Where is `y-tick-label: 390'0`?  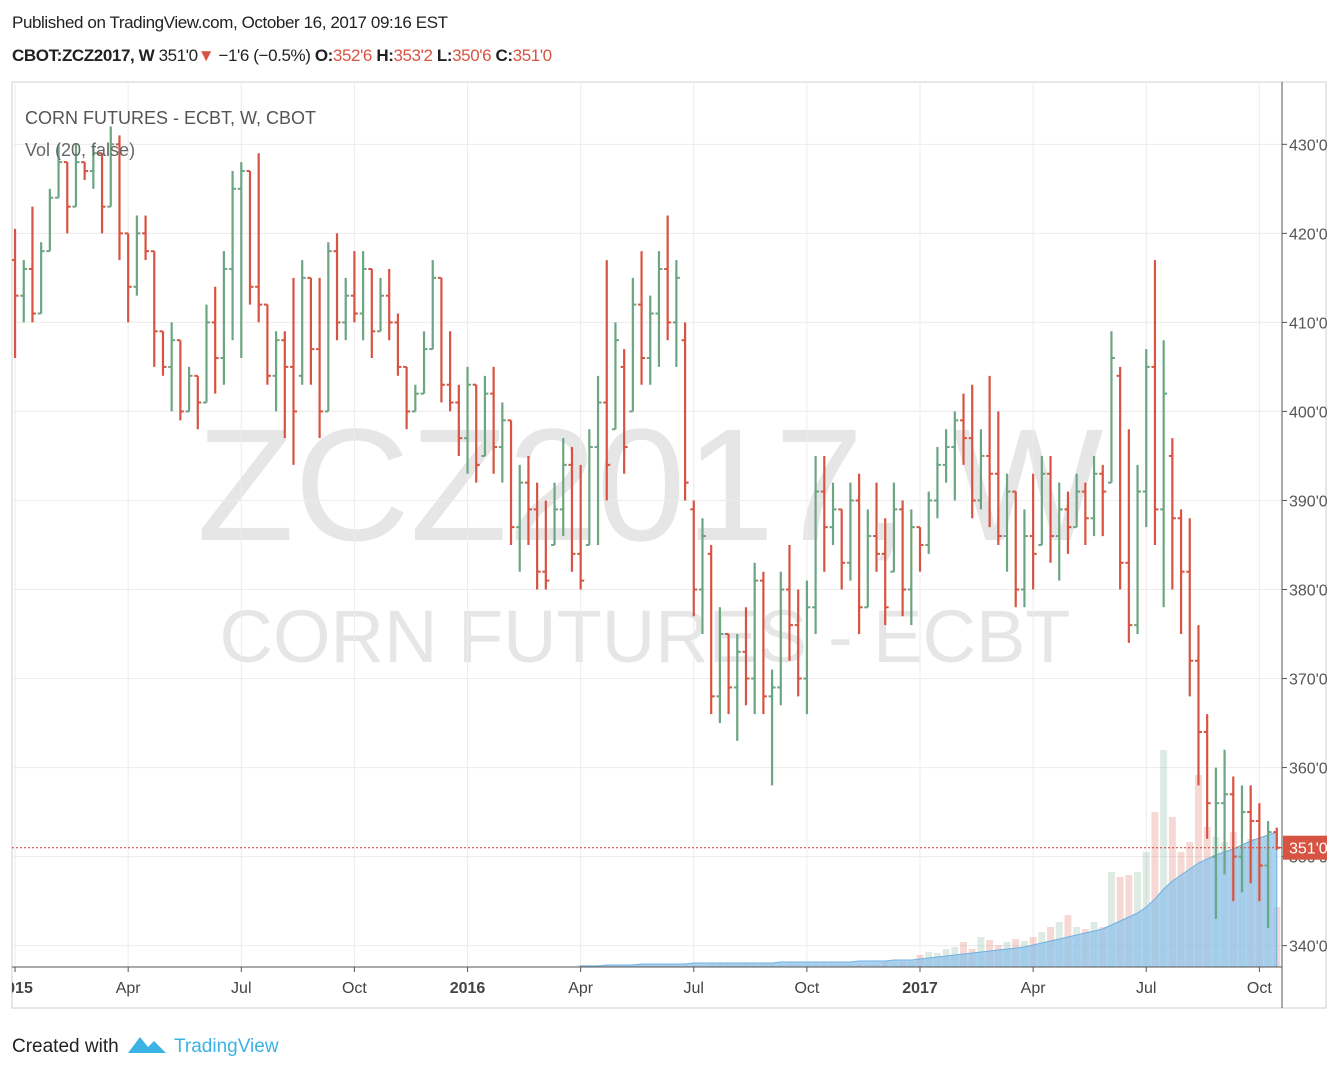 y-tick-label: 390'0 is located at coordinates (1308, 501).